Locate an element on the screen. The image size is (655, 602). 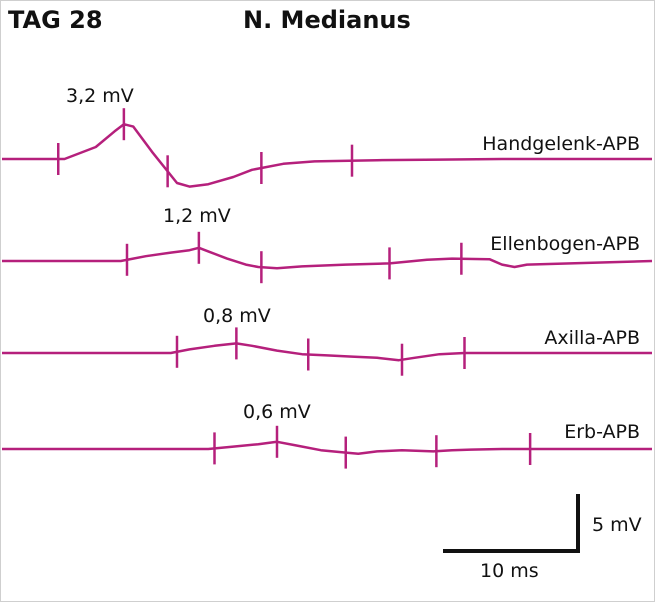
amplitude-label: 3,2 mV is located at coordinates (100, 96).